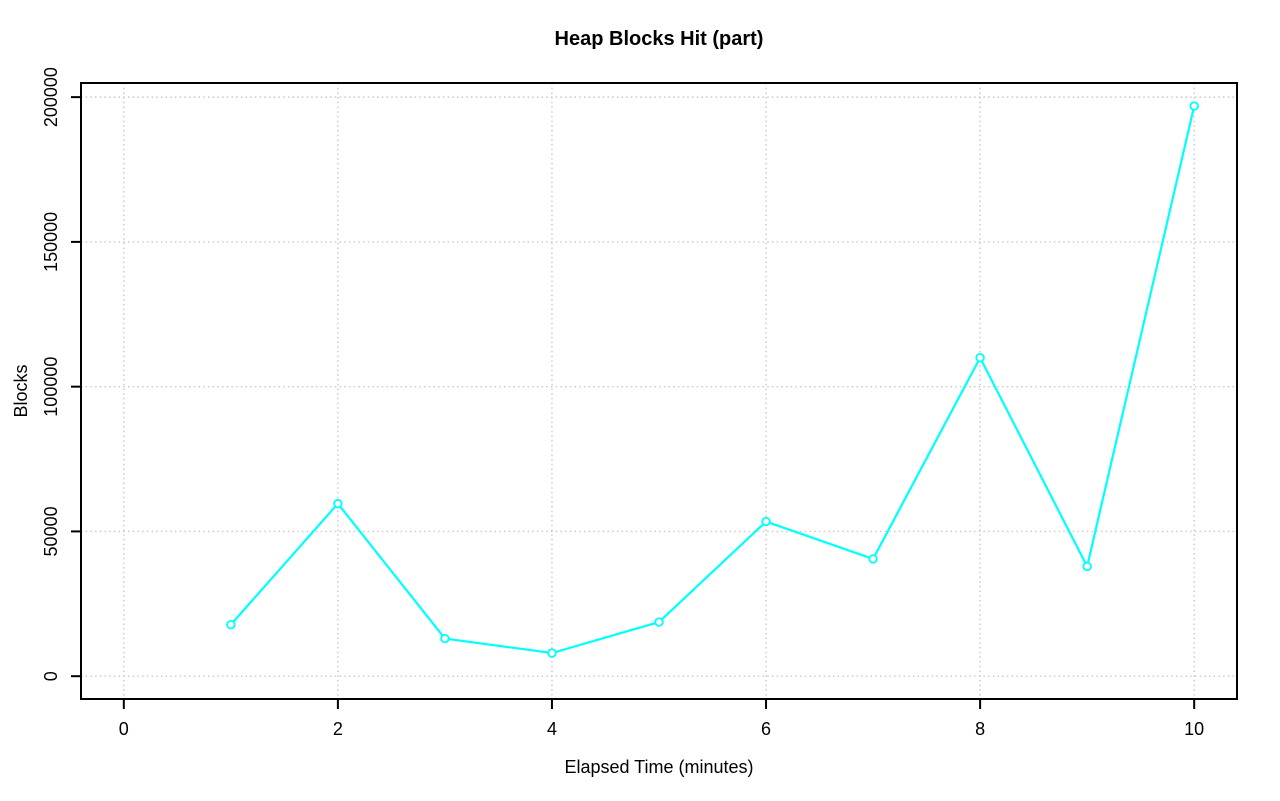 The width and height of the screenshot is (1280, 801). Describe the element at coordinates (51, 242) in the screenshot. I see `y-tick-label: 150000` at that location.